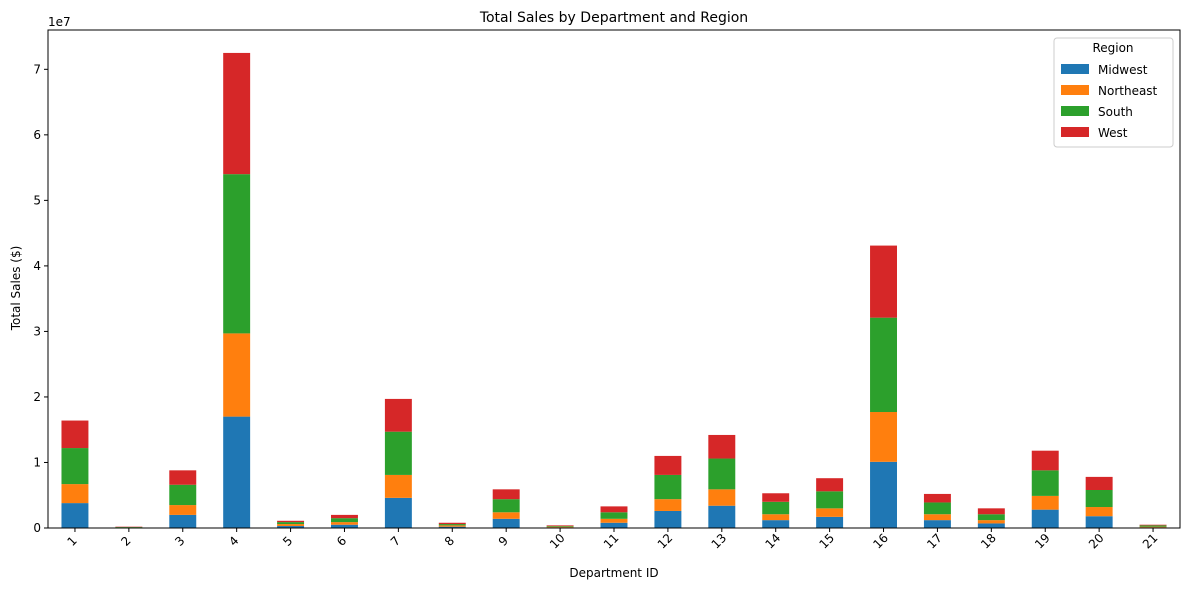 Image resolution: width=1189 pixels, height=594 pixels. I want to click on bar-12-northeast, so click(667, 505).